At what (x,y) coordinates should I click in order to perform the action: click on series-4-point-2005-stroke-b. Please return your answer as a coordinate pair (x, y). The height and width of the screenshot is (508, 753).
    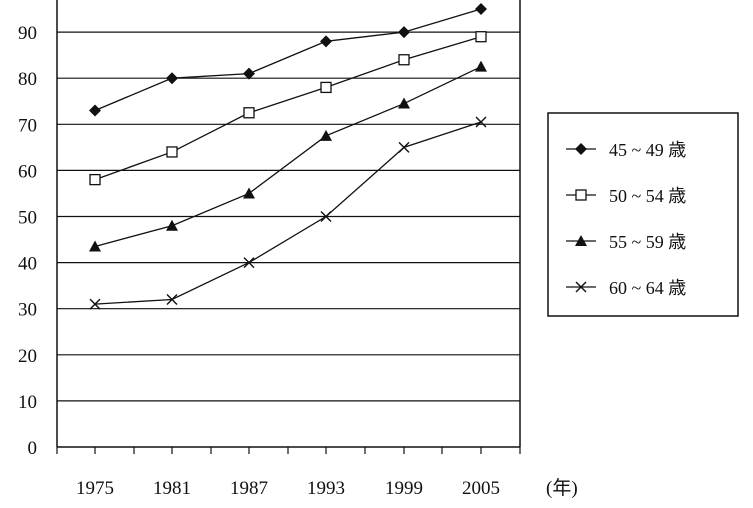
    Looking at the image, I should click on (481, 122).